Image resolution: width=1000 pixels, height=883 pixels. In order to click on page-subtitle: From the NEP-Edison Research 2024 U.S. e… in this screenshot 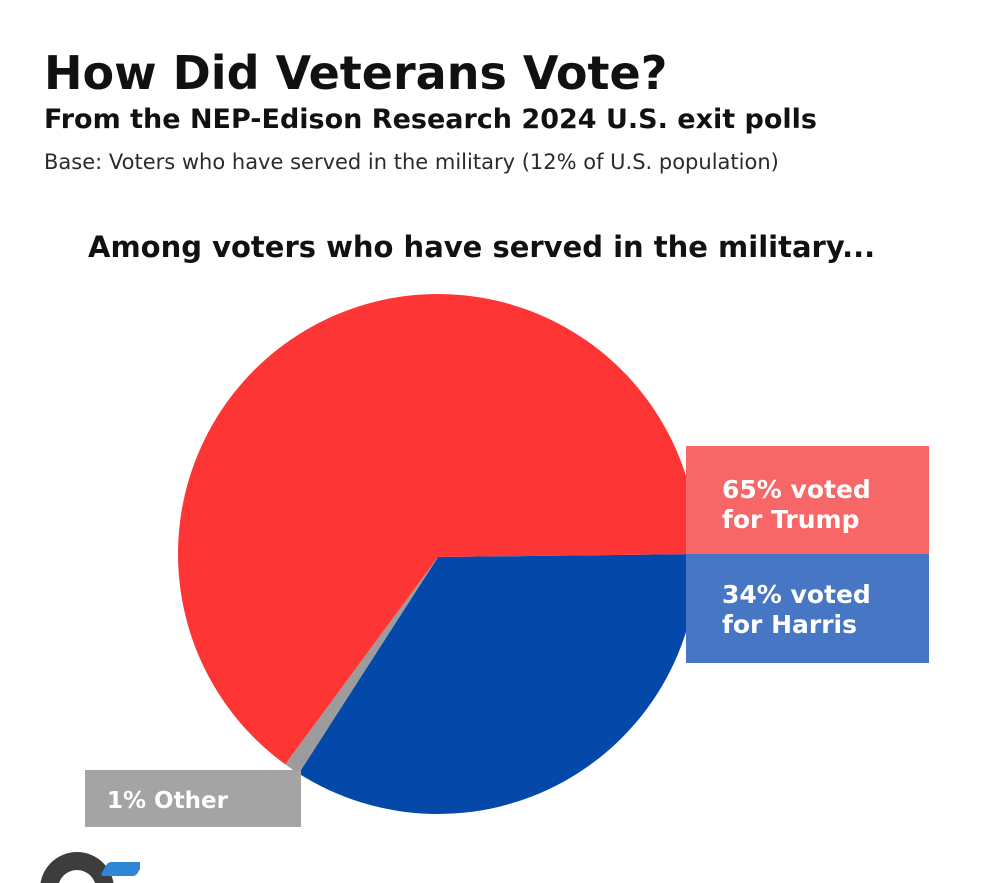, I will do `click(431, 119)`.